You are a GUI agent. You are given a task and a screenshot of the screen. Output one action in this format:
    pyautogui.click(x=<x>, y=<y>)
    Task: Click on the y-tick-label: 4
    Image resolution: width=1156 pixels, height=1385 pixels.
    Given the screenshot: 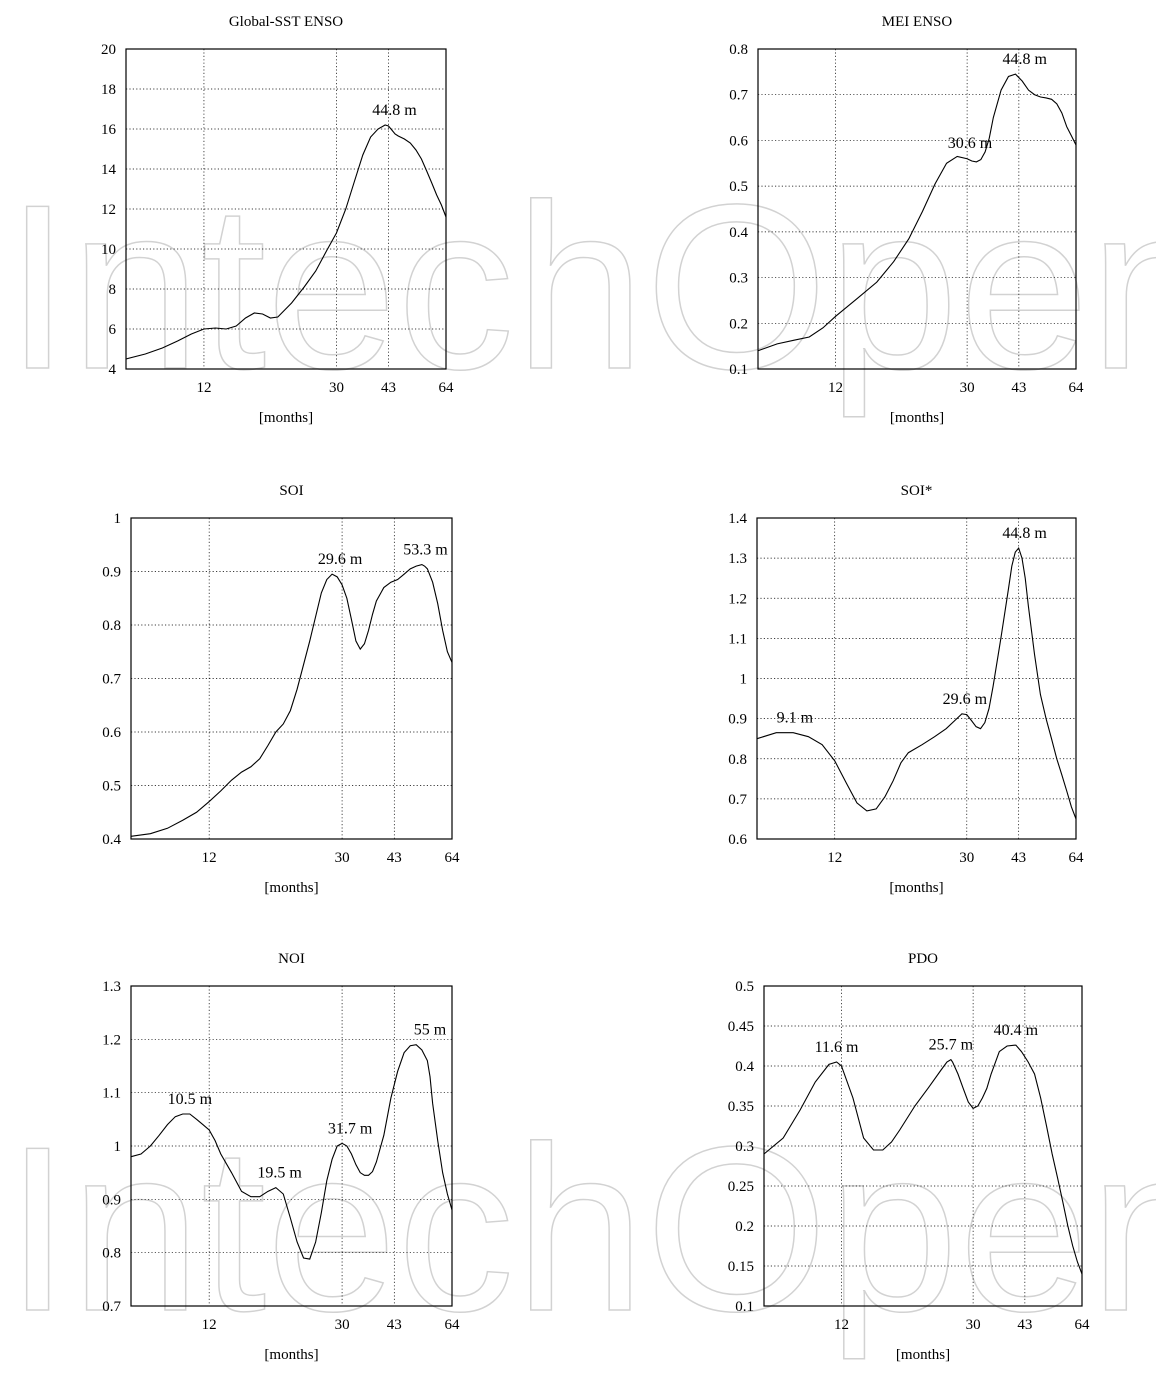 What is the action you would take?
    pyautogui.click(x=113, y=370)
    